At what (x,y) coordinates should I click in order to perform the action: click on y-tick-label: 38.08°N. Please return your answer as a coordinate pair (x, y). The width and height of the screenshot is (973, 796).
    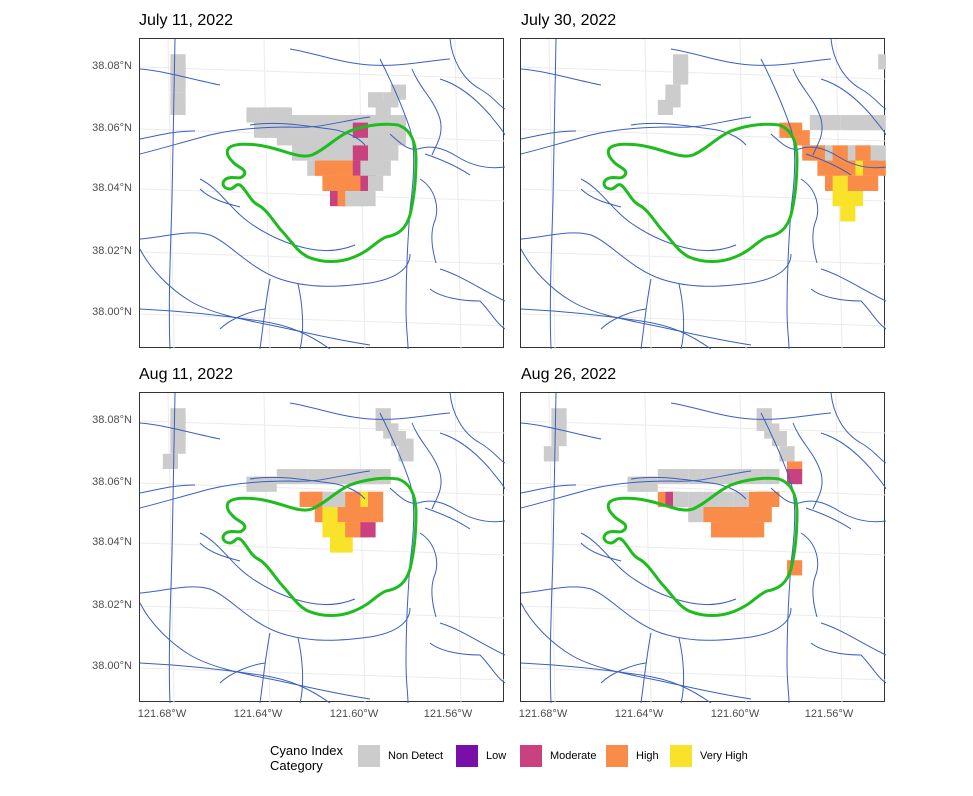
    Looking at the image, I should click on (112, 420).